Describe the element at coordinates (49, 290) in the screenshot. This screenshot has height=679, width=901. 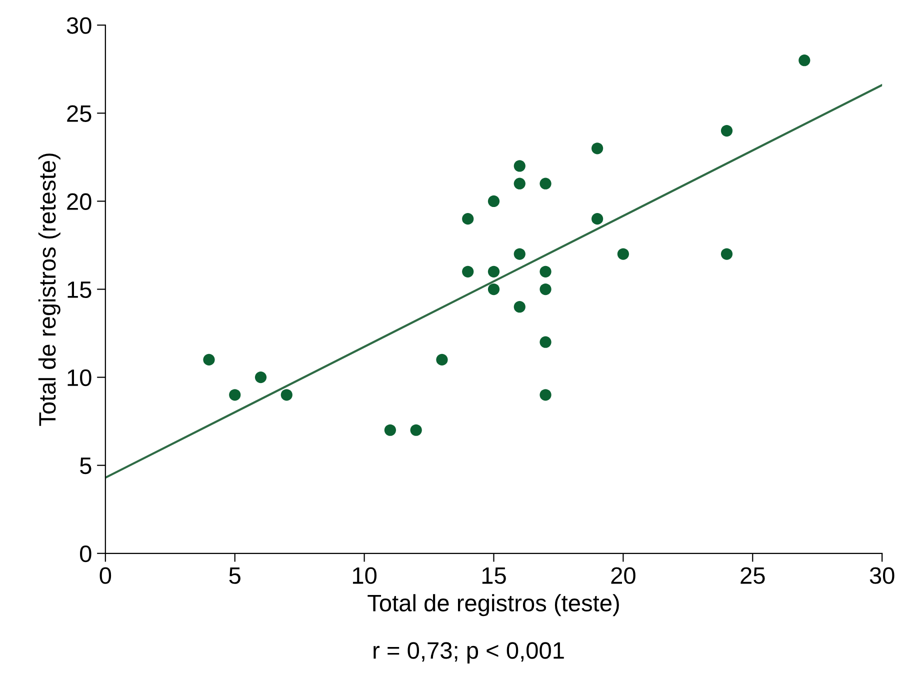
I see `y-axis-title: Total de registros (reteste)` at that location.